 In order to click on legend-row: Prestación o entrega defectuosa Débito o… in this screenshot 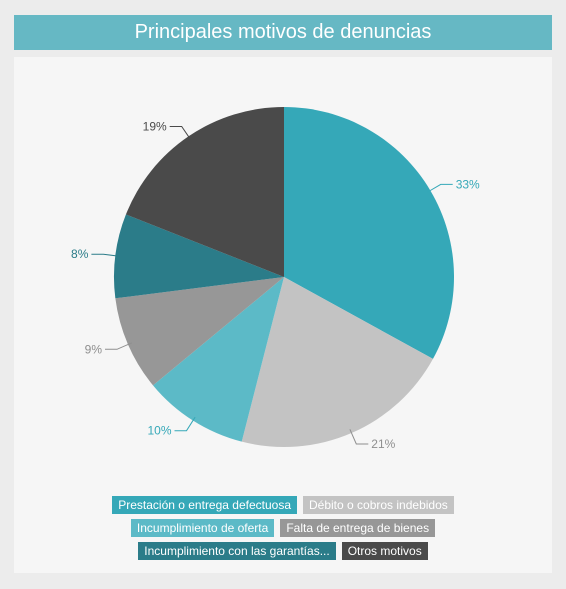, I will do `click(283, 505)`.